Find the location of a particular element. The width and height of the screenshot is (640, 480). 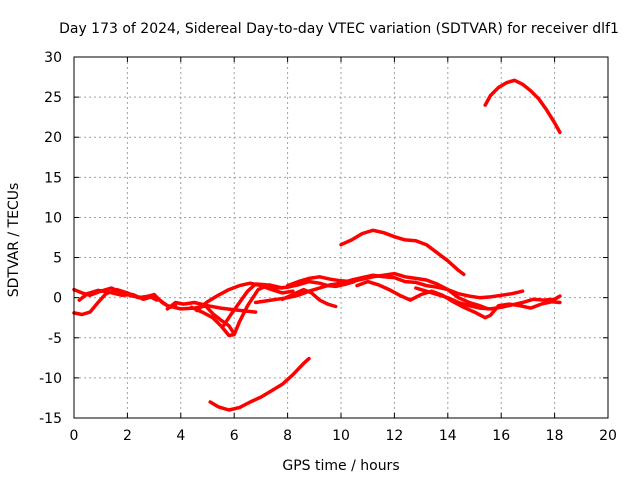

y-tick-label: 20 is located at coordinates (53, 138).